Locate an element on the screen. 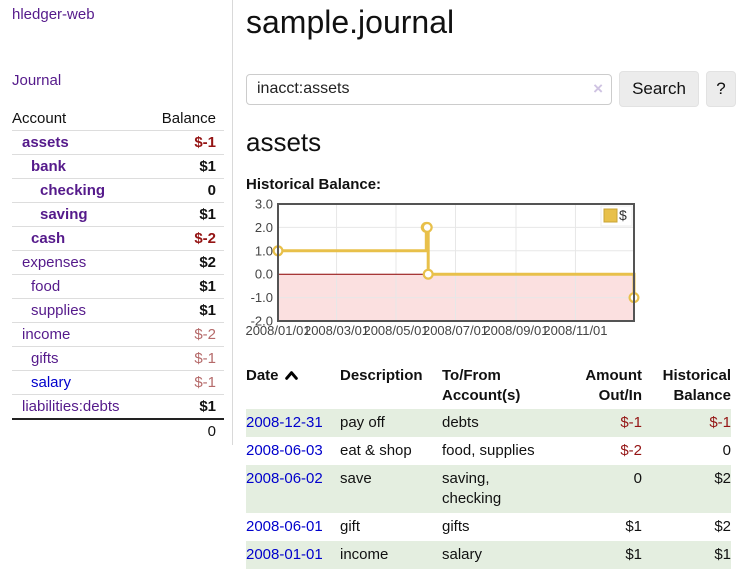  transaction-description: income is located at coordinates (364, 554).